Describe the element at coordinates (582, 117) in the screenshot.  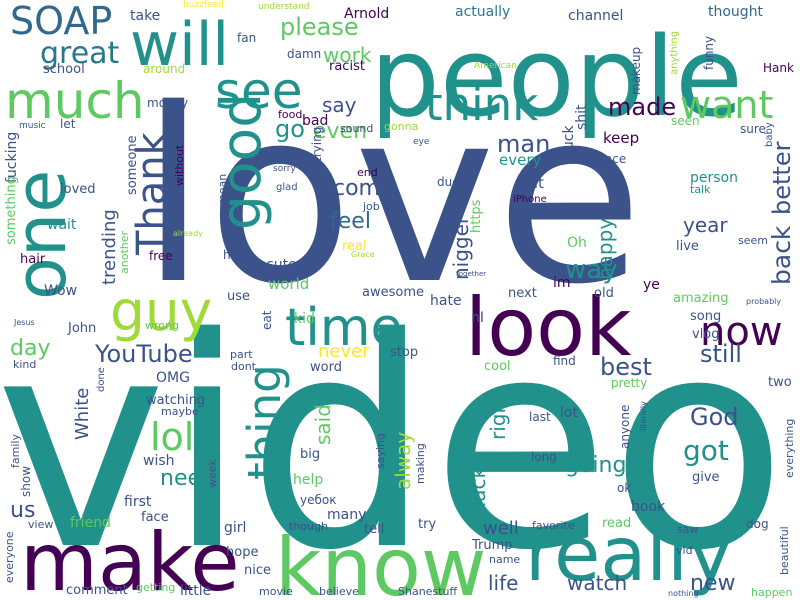
I see `word-shit: shit` at that location.